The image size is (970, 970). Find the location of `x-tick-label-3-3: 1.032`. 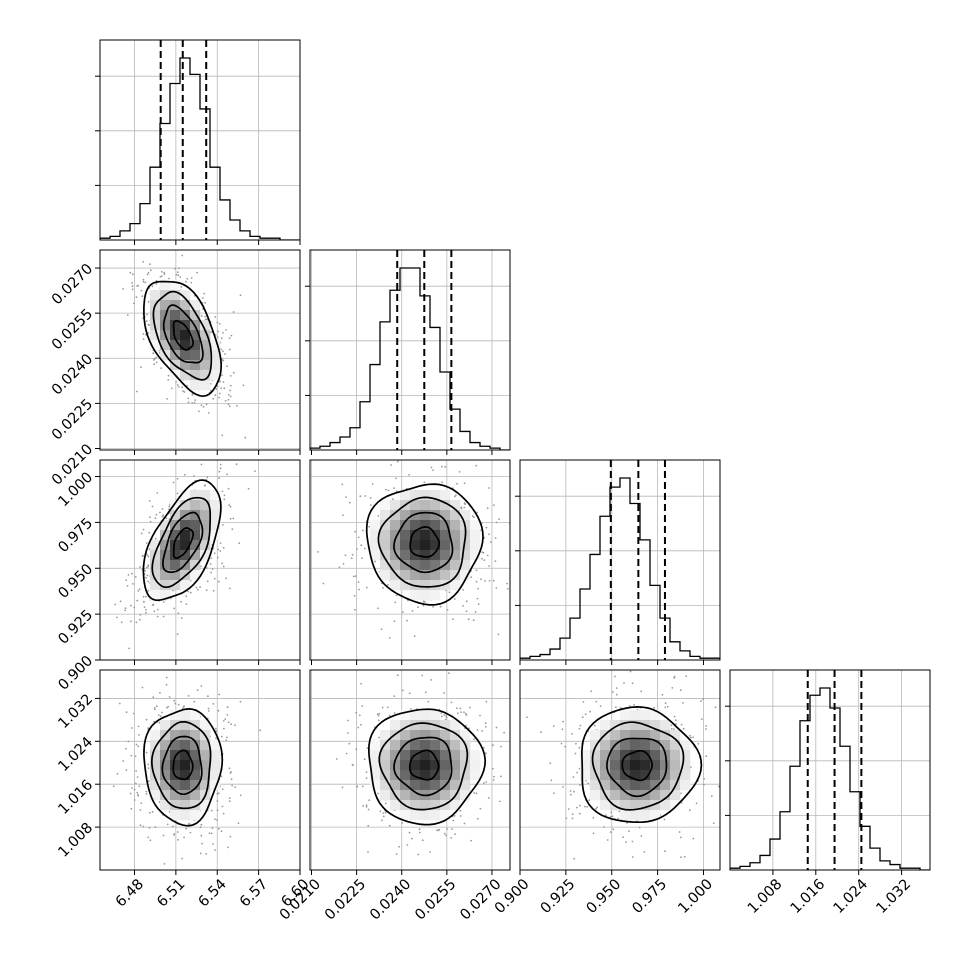

x-tick-label-3-3: 1.032 is located at coordinates (894, 896).